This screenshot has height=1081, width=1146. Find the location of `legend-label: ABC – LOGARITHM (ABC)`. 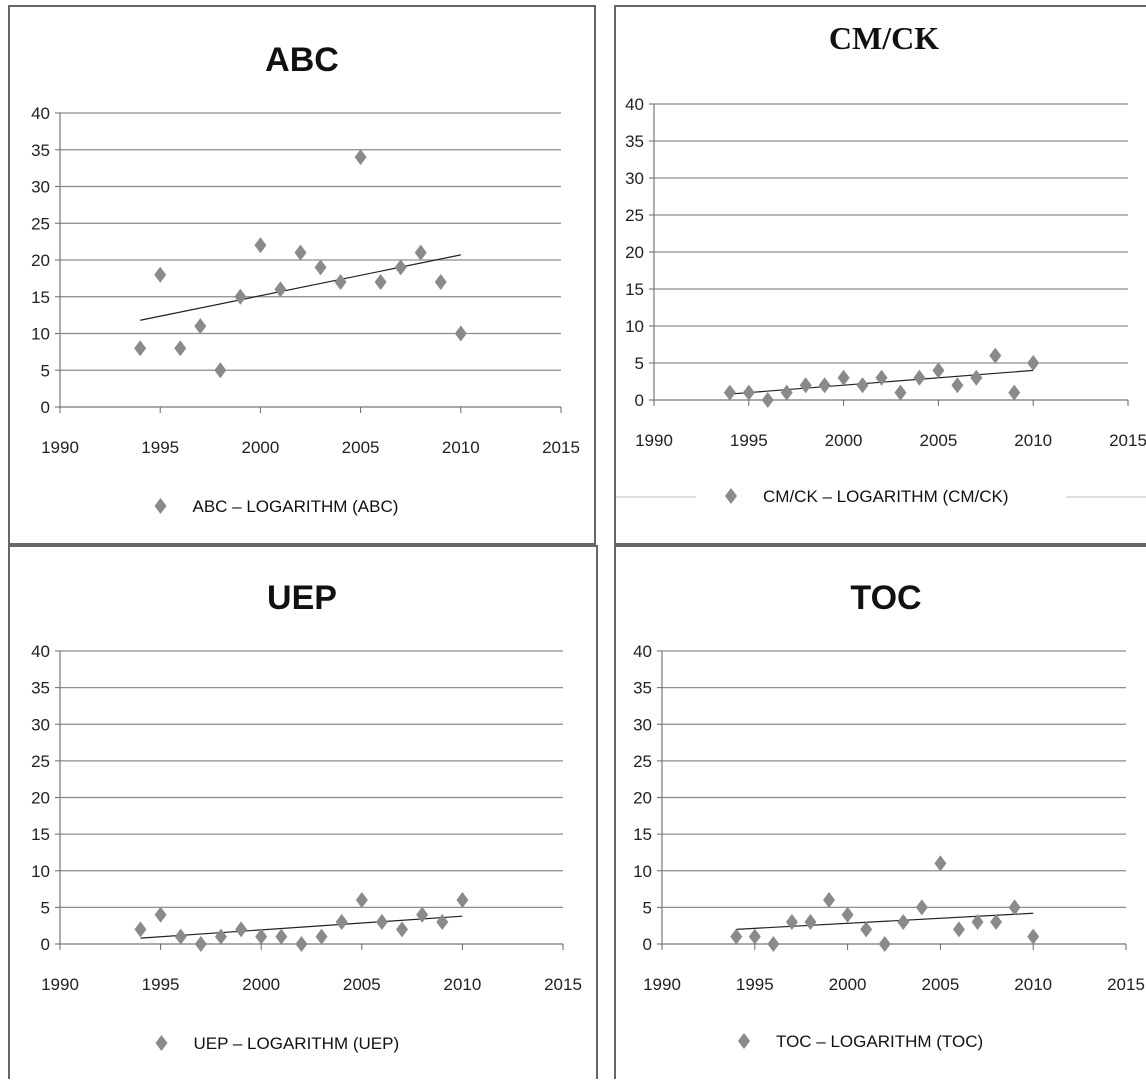

legend-label: ABC – LOGARITHM (ABC) is located at coordinates (296, 506).